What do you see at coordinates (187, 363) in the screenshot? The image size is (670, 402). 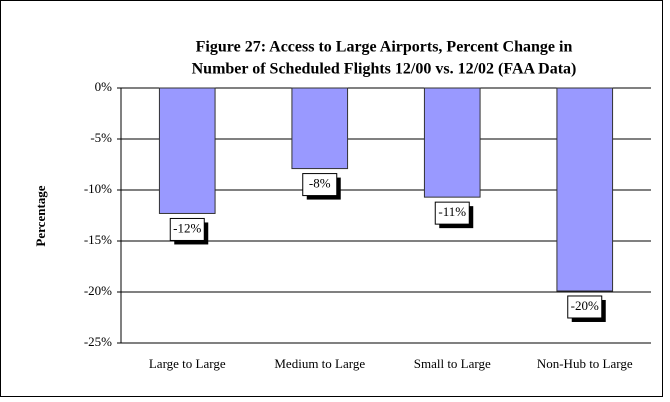 I see `x-tick-label: Large to Large` at bounding box center [187, 363].